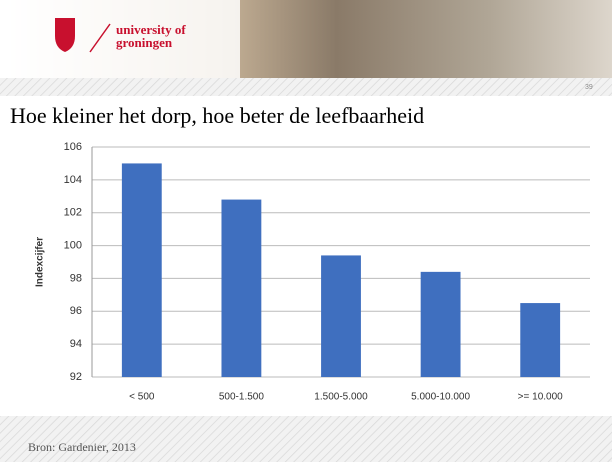  I want to click on y-tick-label: 106, so click(73, 147).